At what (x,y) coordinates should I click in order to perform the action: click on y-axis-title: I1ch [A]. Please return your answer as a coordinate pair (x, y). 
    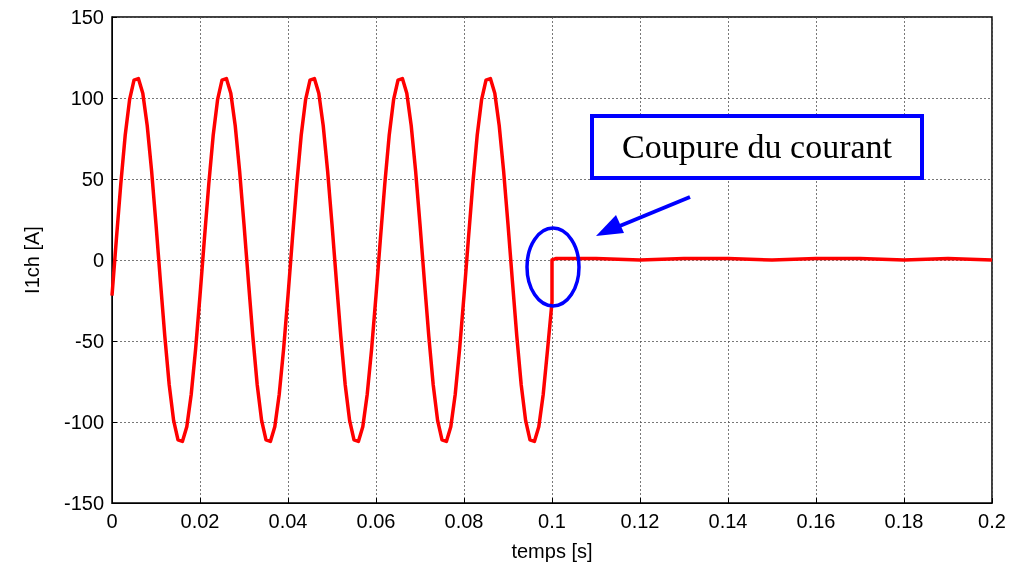
    Looking at the image, I should click on (32, 260).